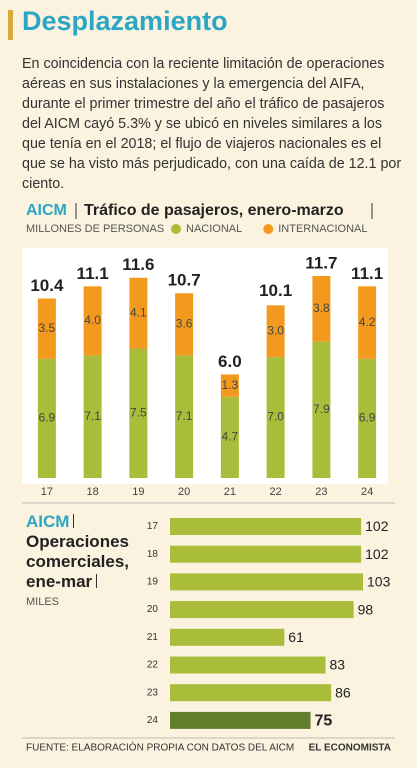 This screenshot has height=768, width=417. Describe the element at coordinates (93, 492) in the screenshot. I see `x-tick-label: 18` at that location.